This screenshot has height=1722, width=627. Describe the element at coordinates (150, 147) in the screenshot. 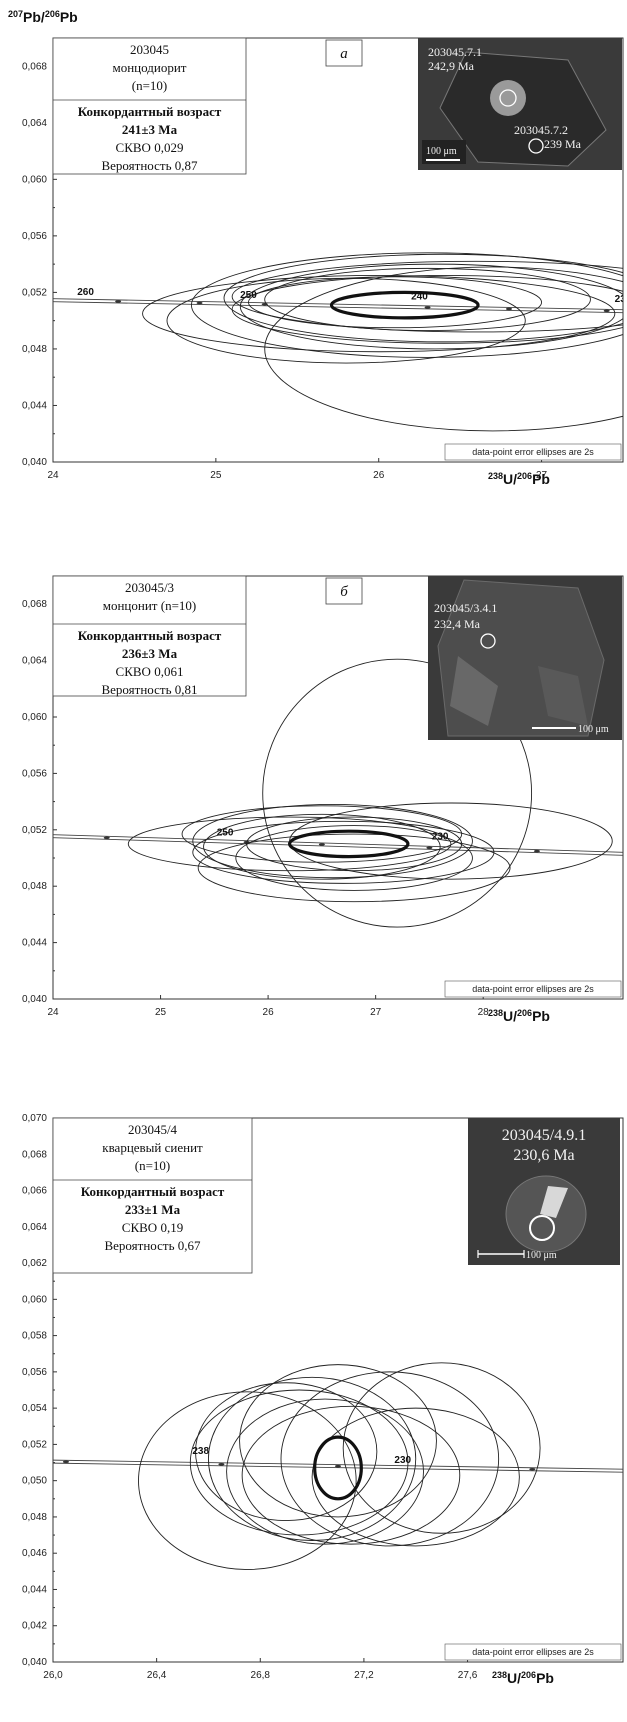

I see `mswd: СКВО 0,029` at that location.